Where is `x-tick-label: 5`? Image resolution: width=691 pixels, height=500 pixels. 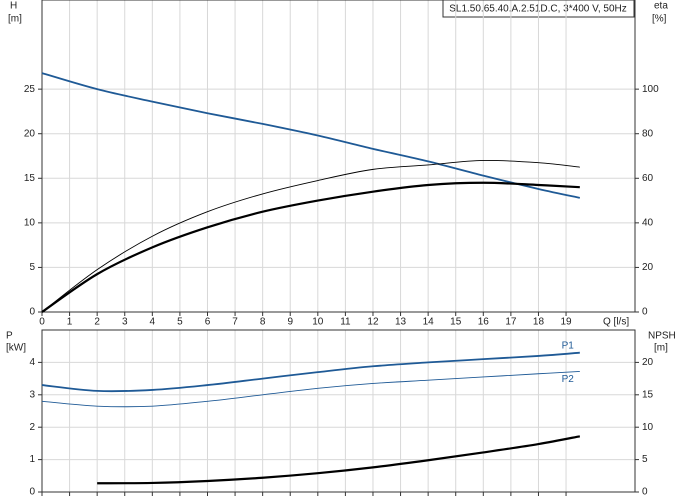
x-tick-label: 5 is located at coordinates (180, 322).